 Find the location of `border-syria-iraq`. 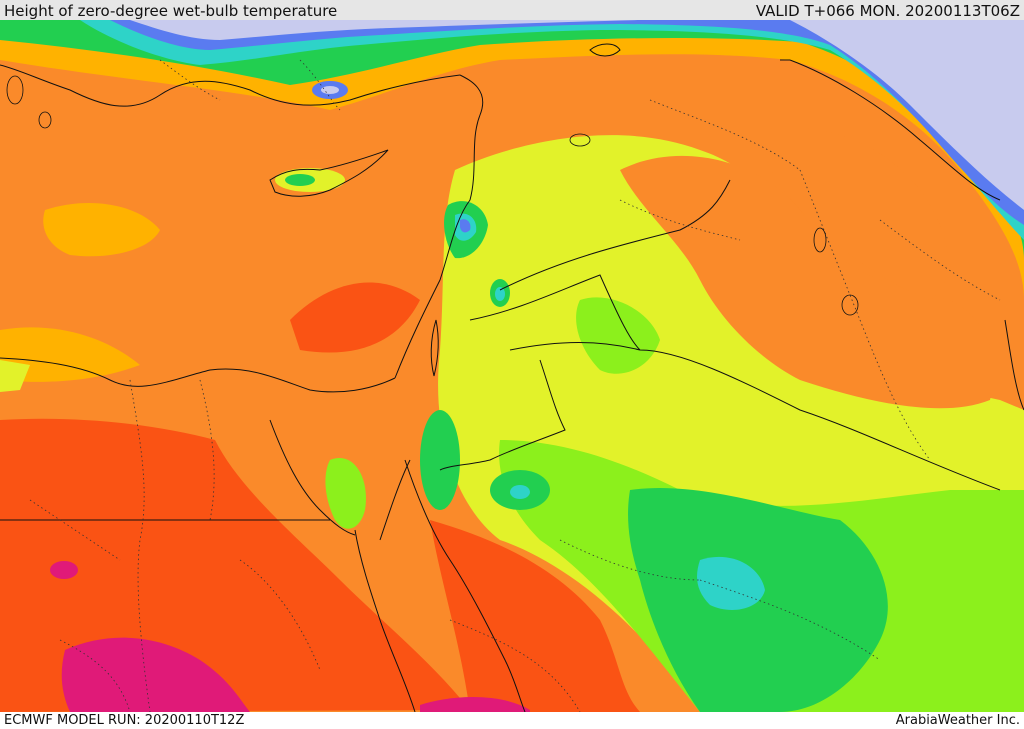

border-syria-iraq is located at coordinates (615, 235).